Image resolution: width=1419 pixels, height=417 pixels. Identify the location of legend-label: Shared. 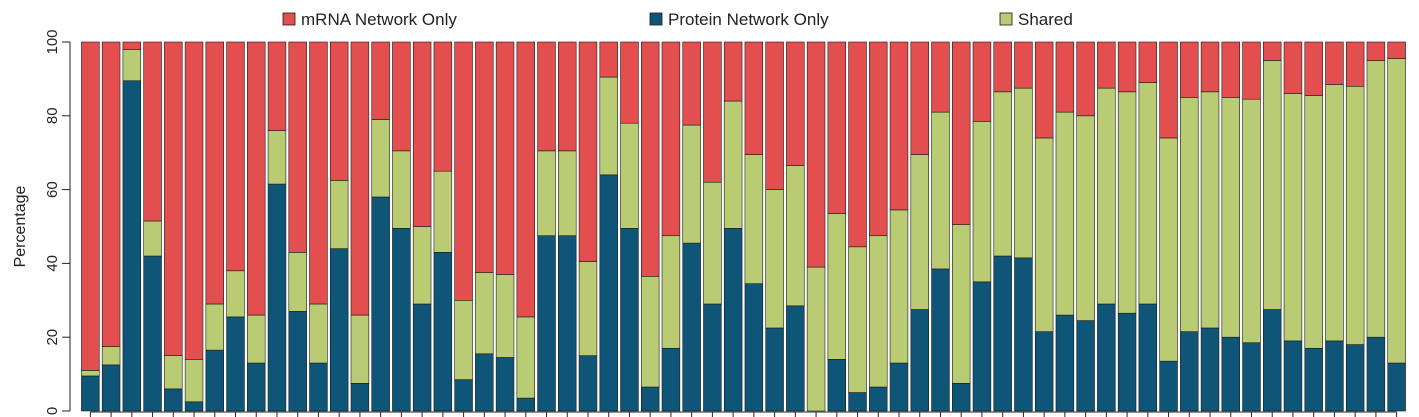
(1045, 19).